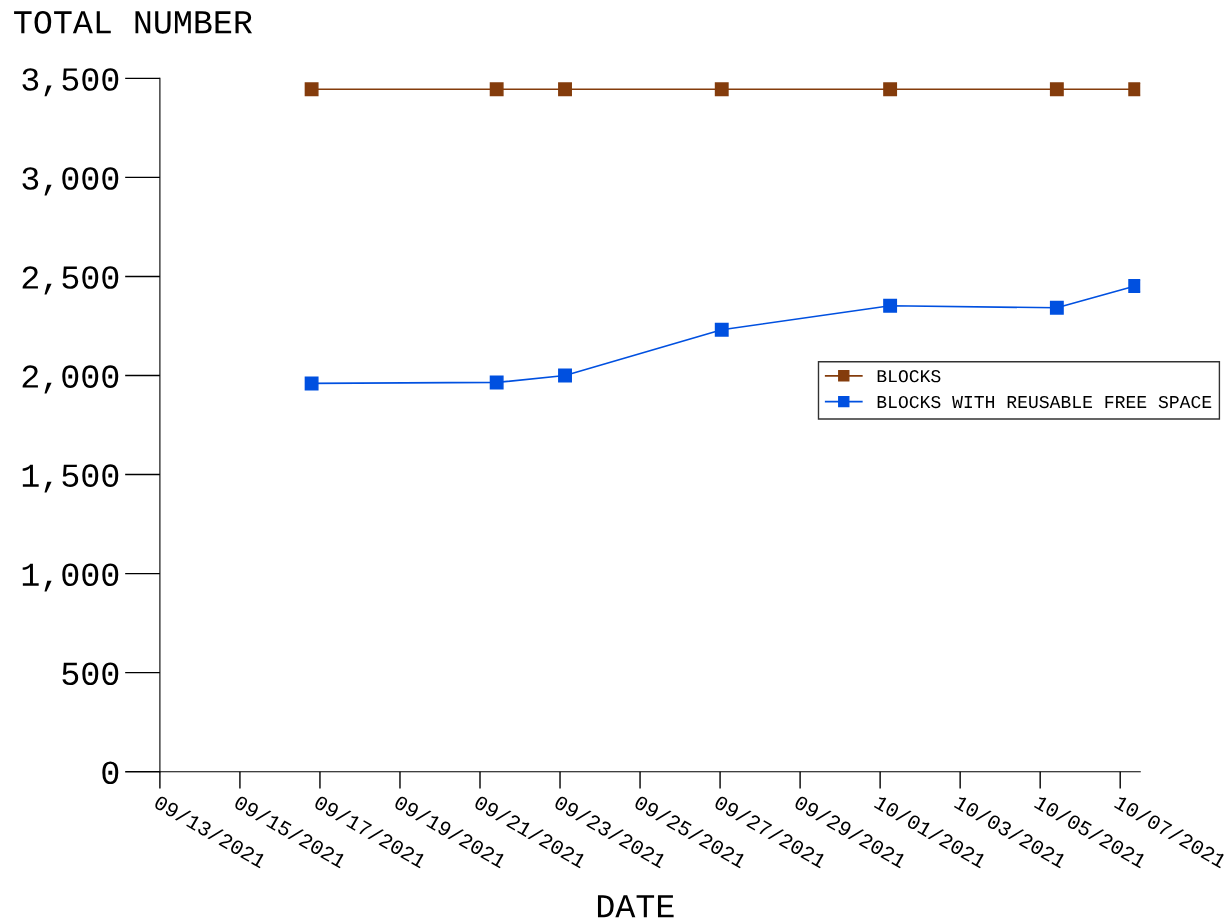  Describe the element at coordinates (635, 906) in the screenshot. I see `x-axis-title: DATE` at that location.